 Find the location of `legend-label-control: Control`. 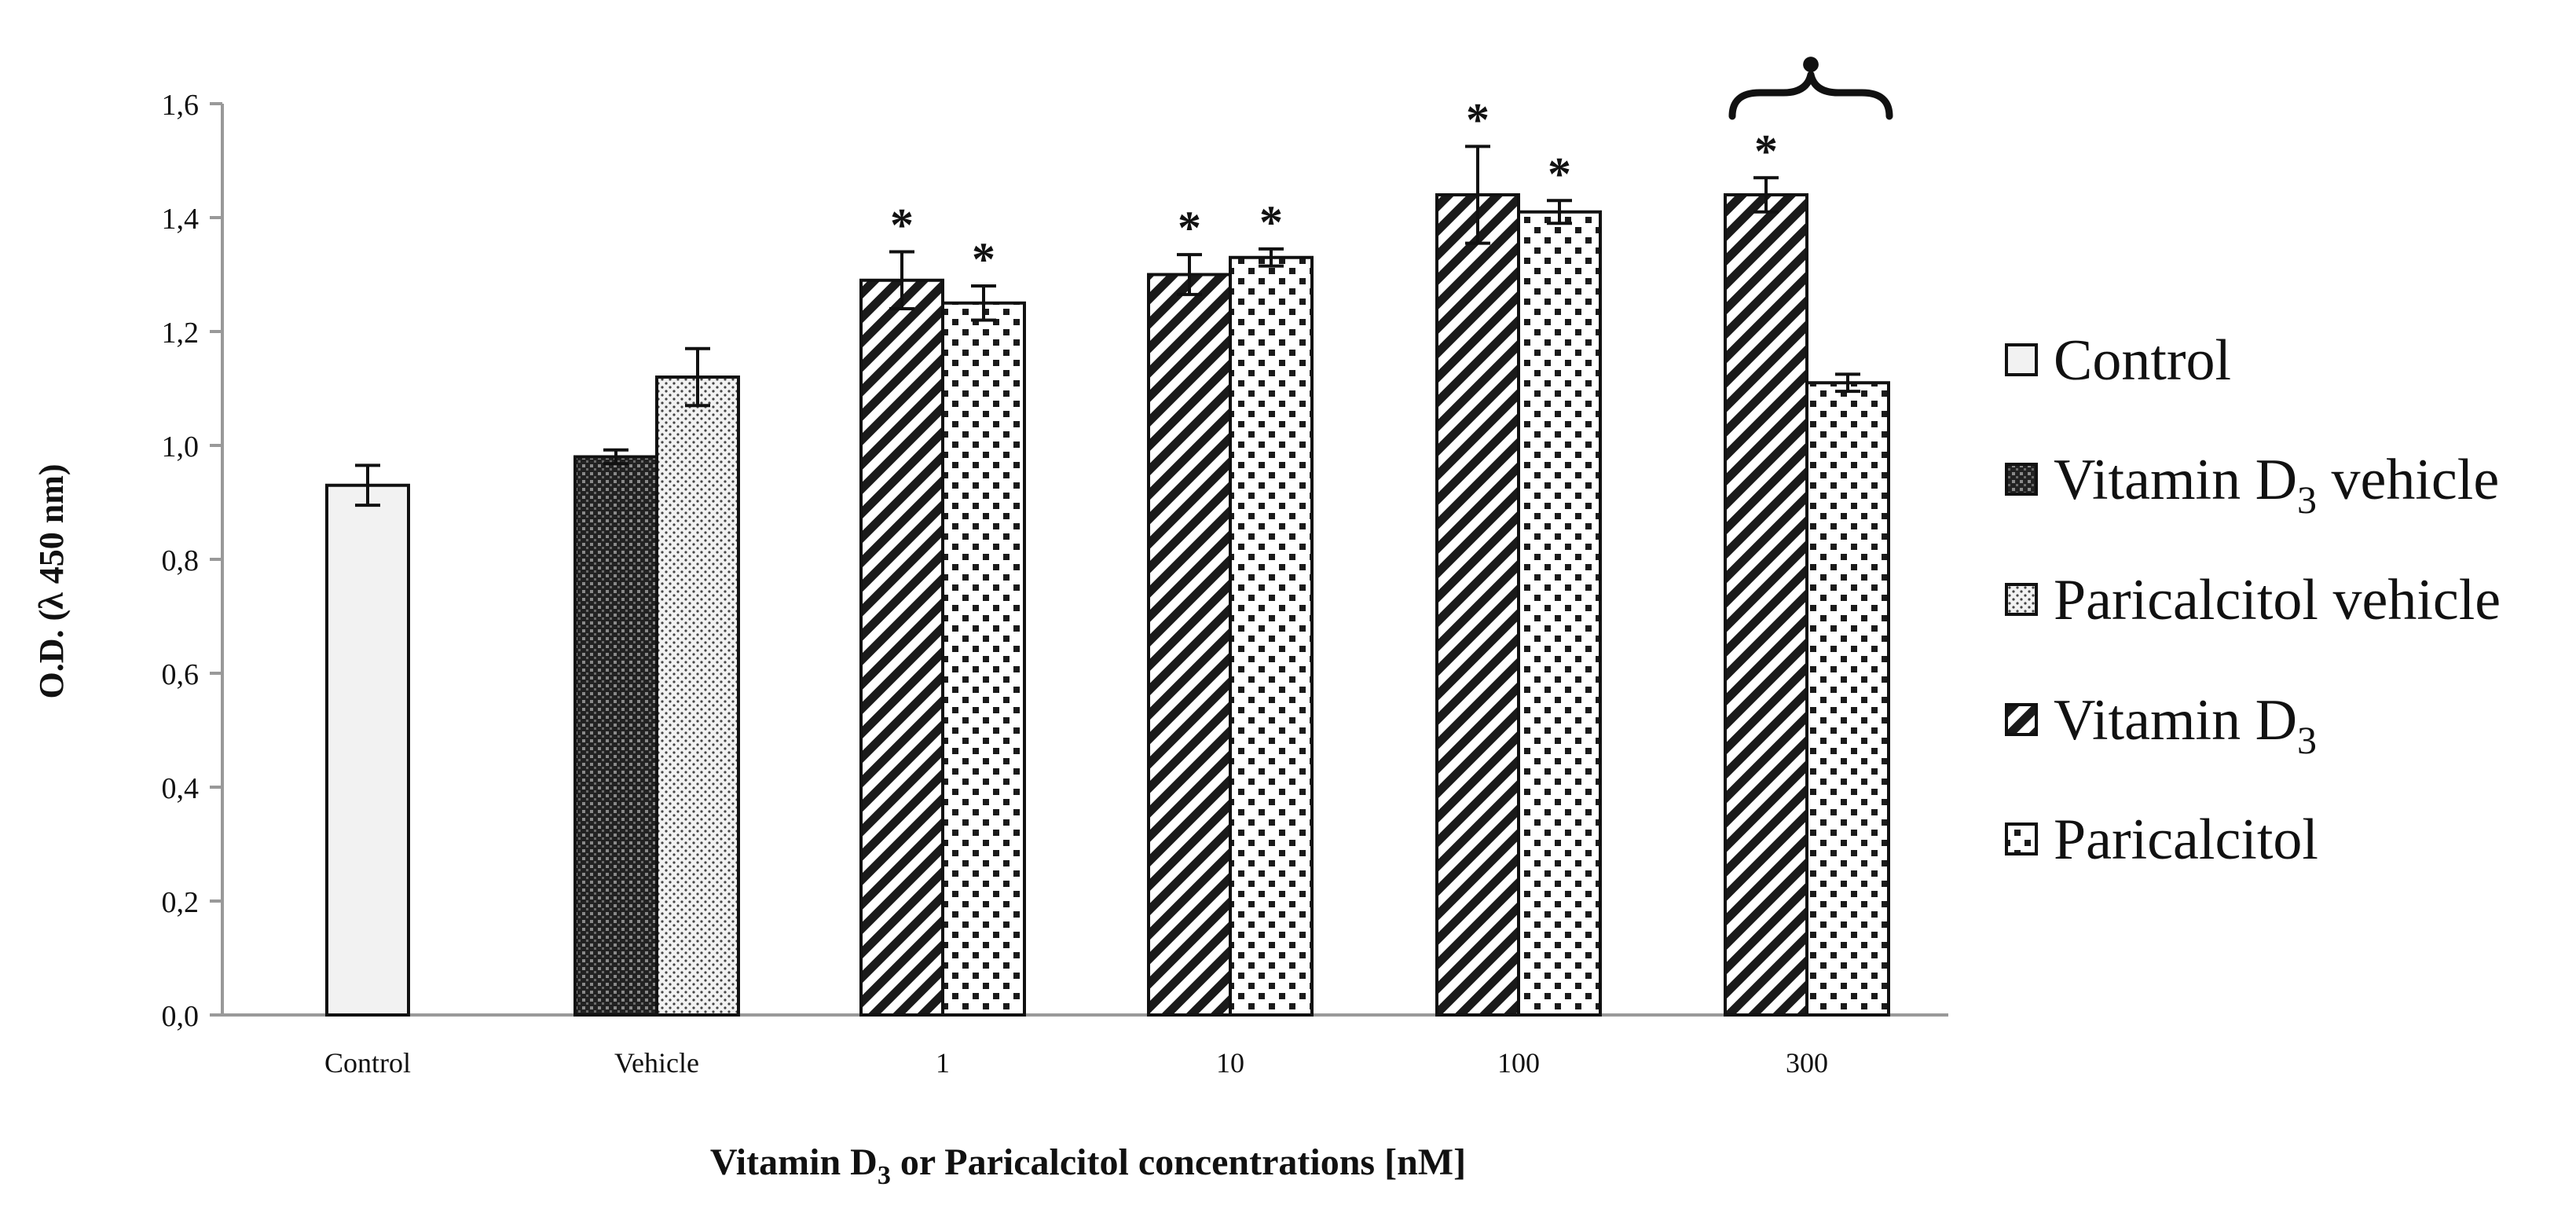

legend-label-control: Control is located at coordinates (2142, 360).